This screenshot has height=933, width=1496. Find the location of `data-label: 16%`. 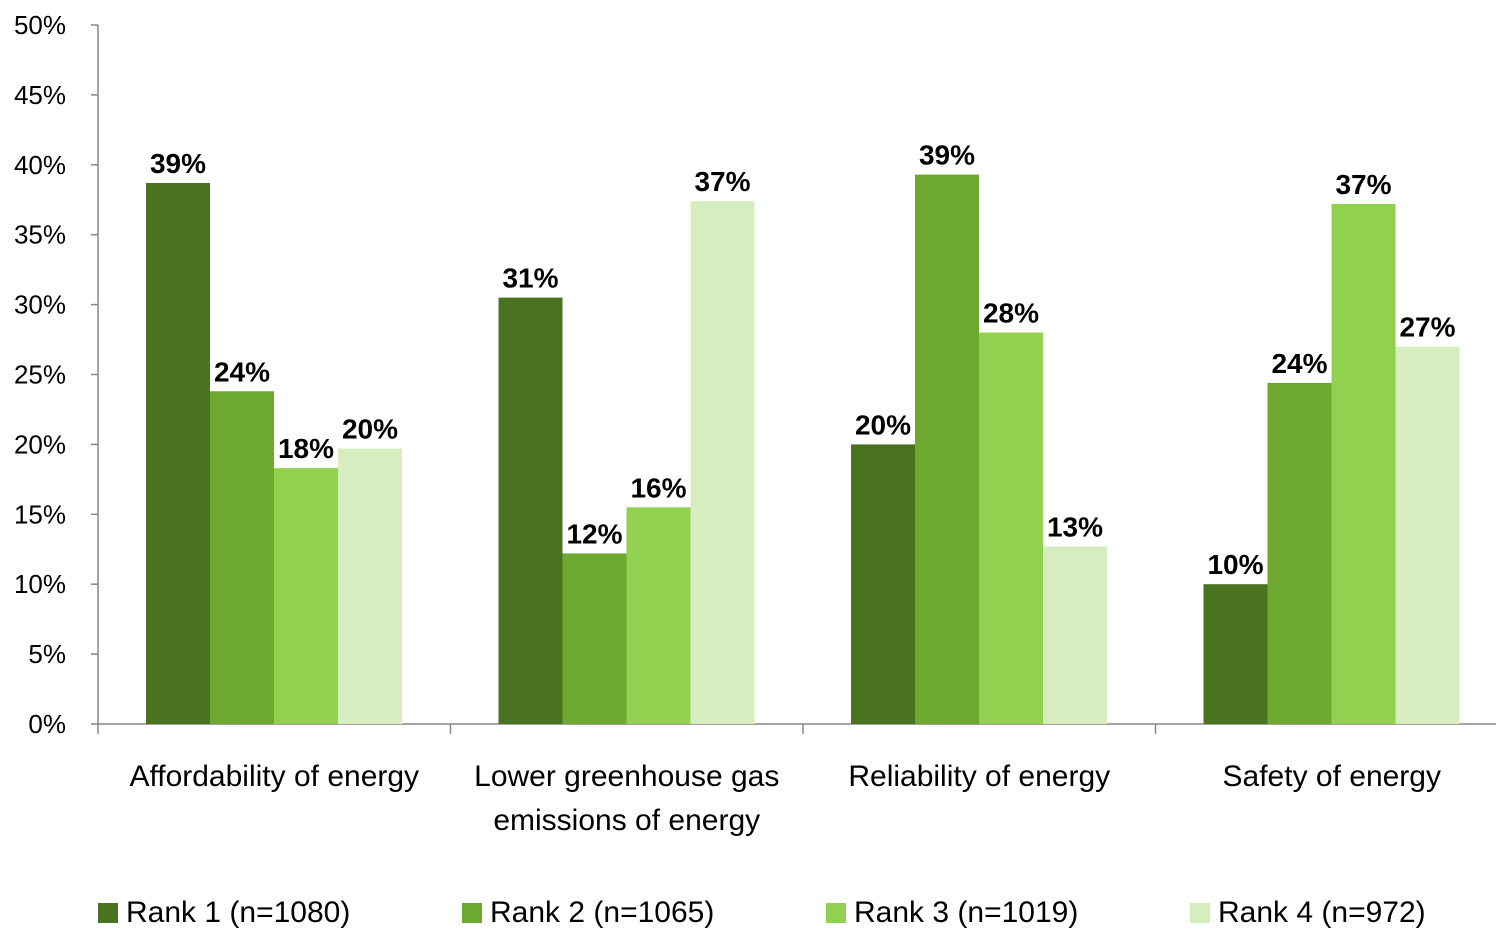

data-label: 16% is located at coordinates (658, 487).